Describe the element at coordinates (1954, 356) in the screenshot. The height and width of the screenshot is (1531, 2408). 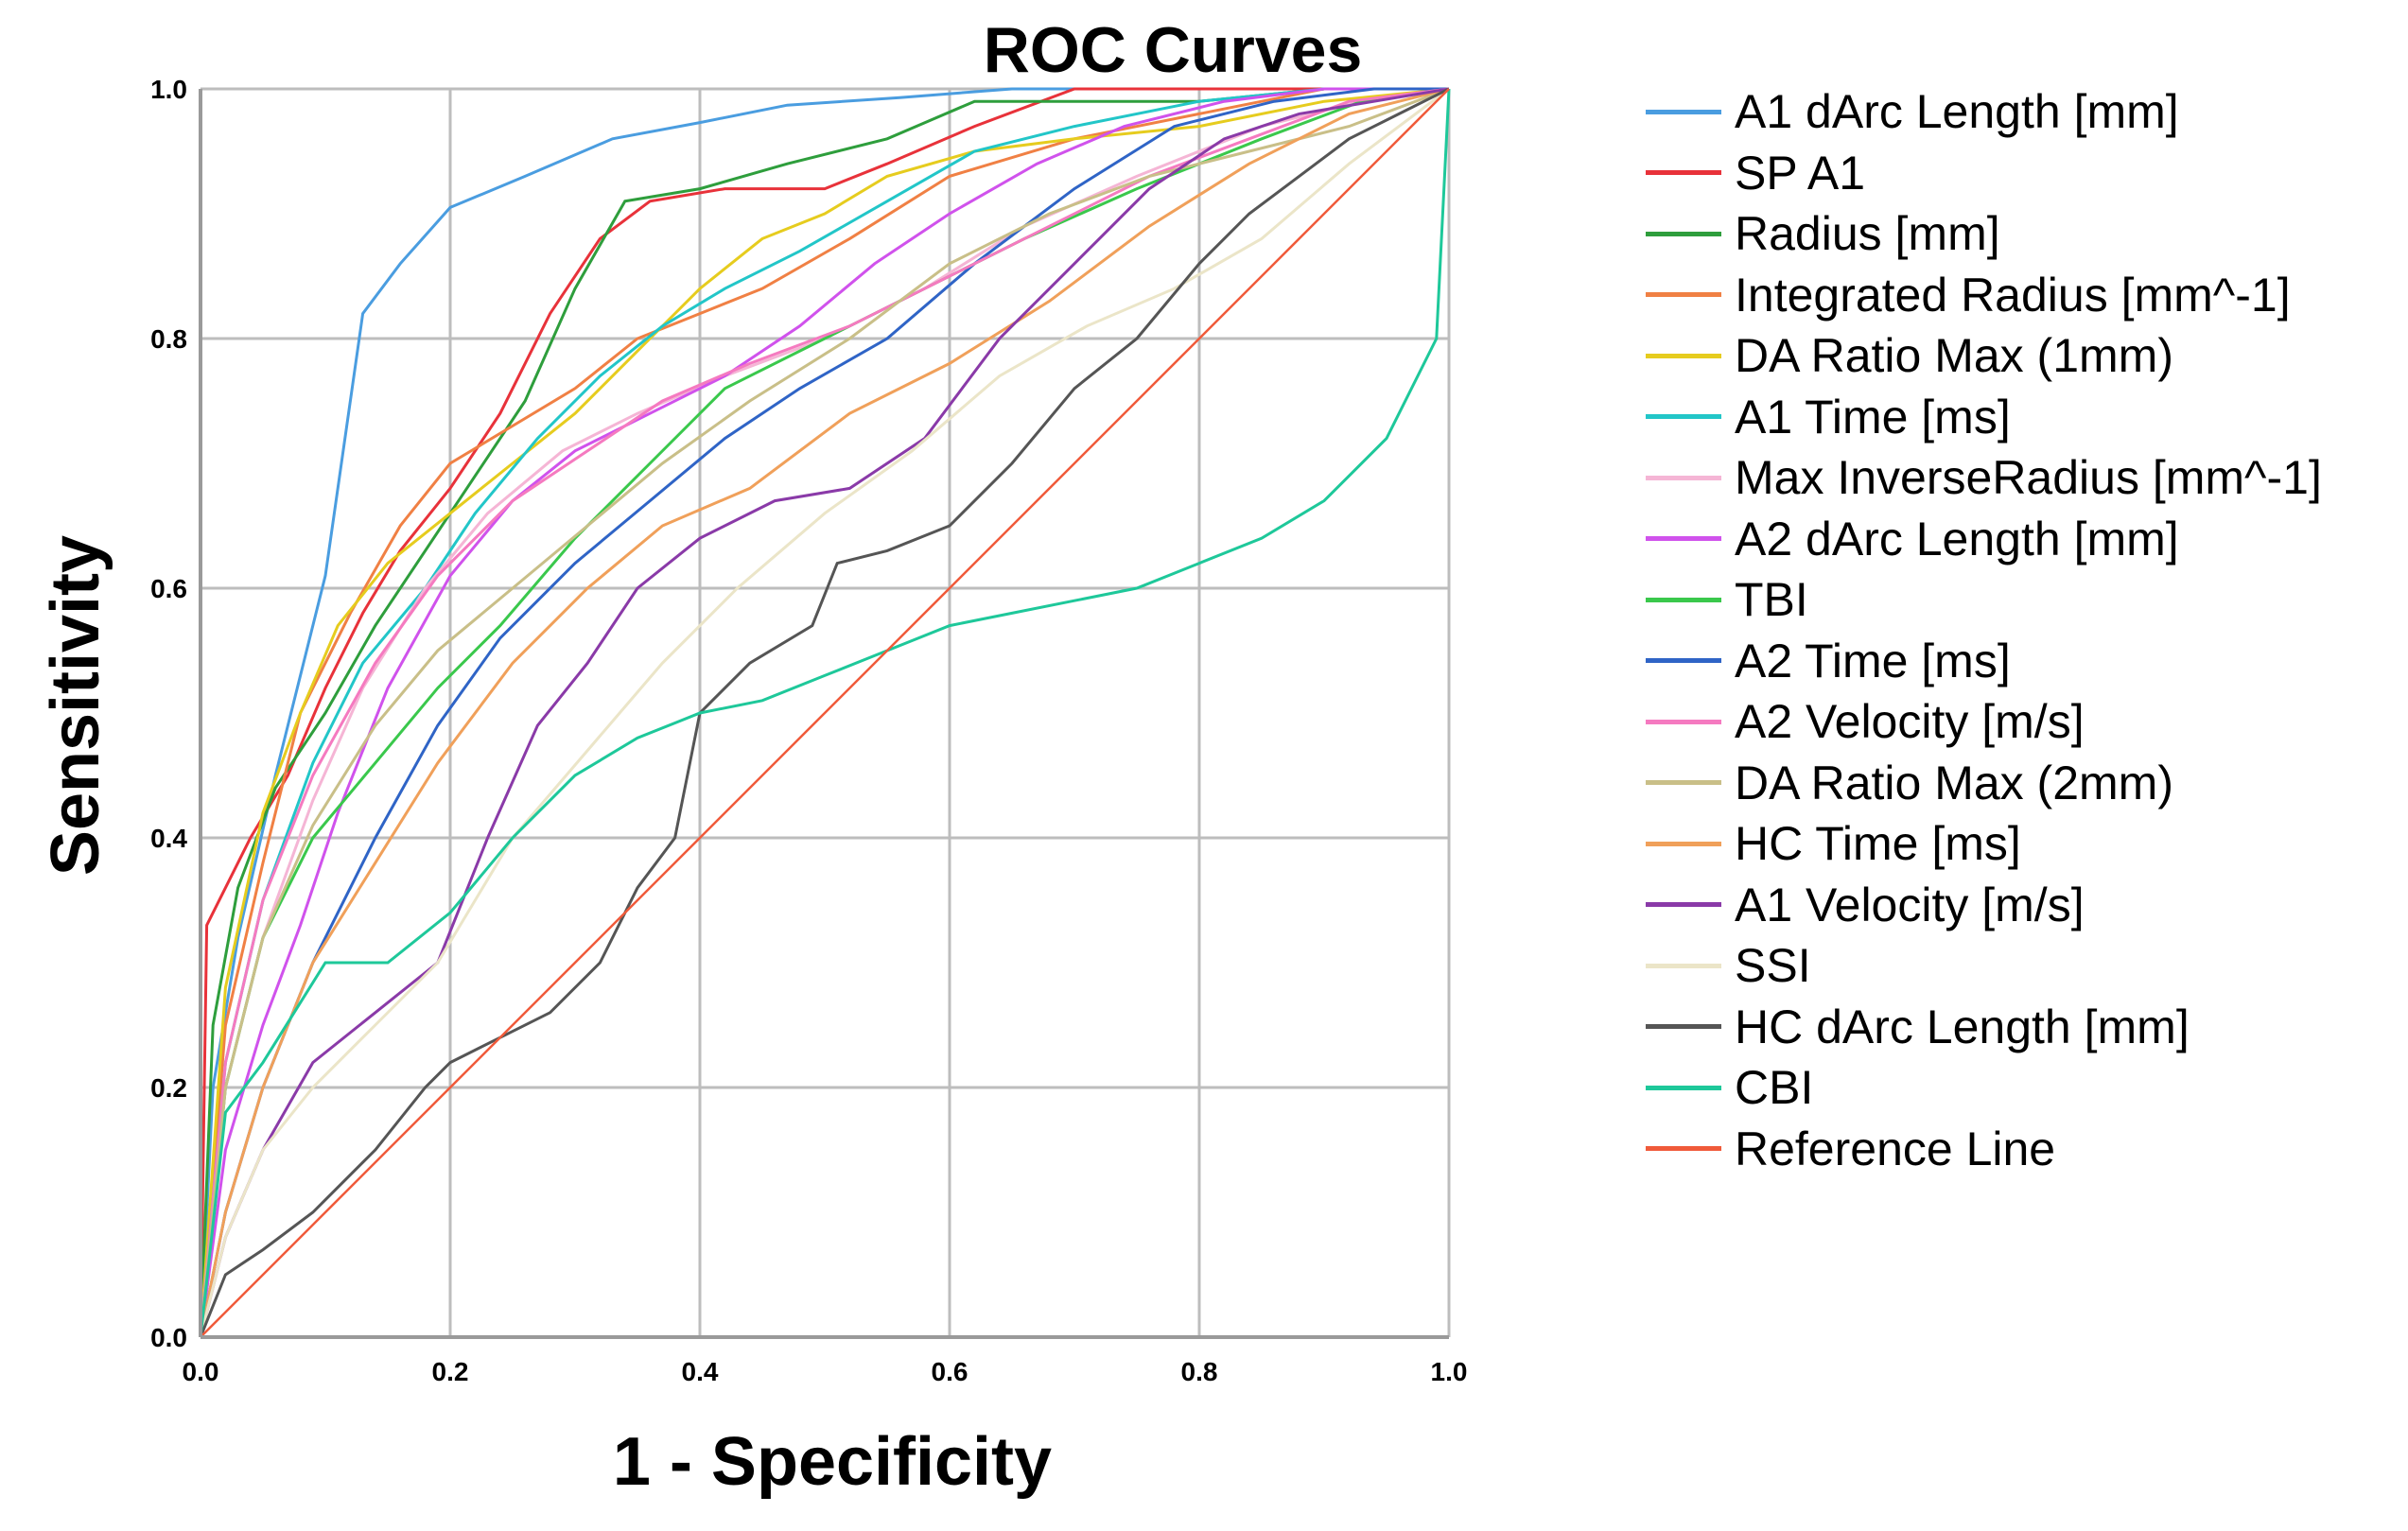
I see `legend-label: DA Ratio Max (1mm)` at that location.